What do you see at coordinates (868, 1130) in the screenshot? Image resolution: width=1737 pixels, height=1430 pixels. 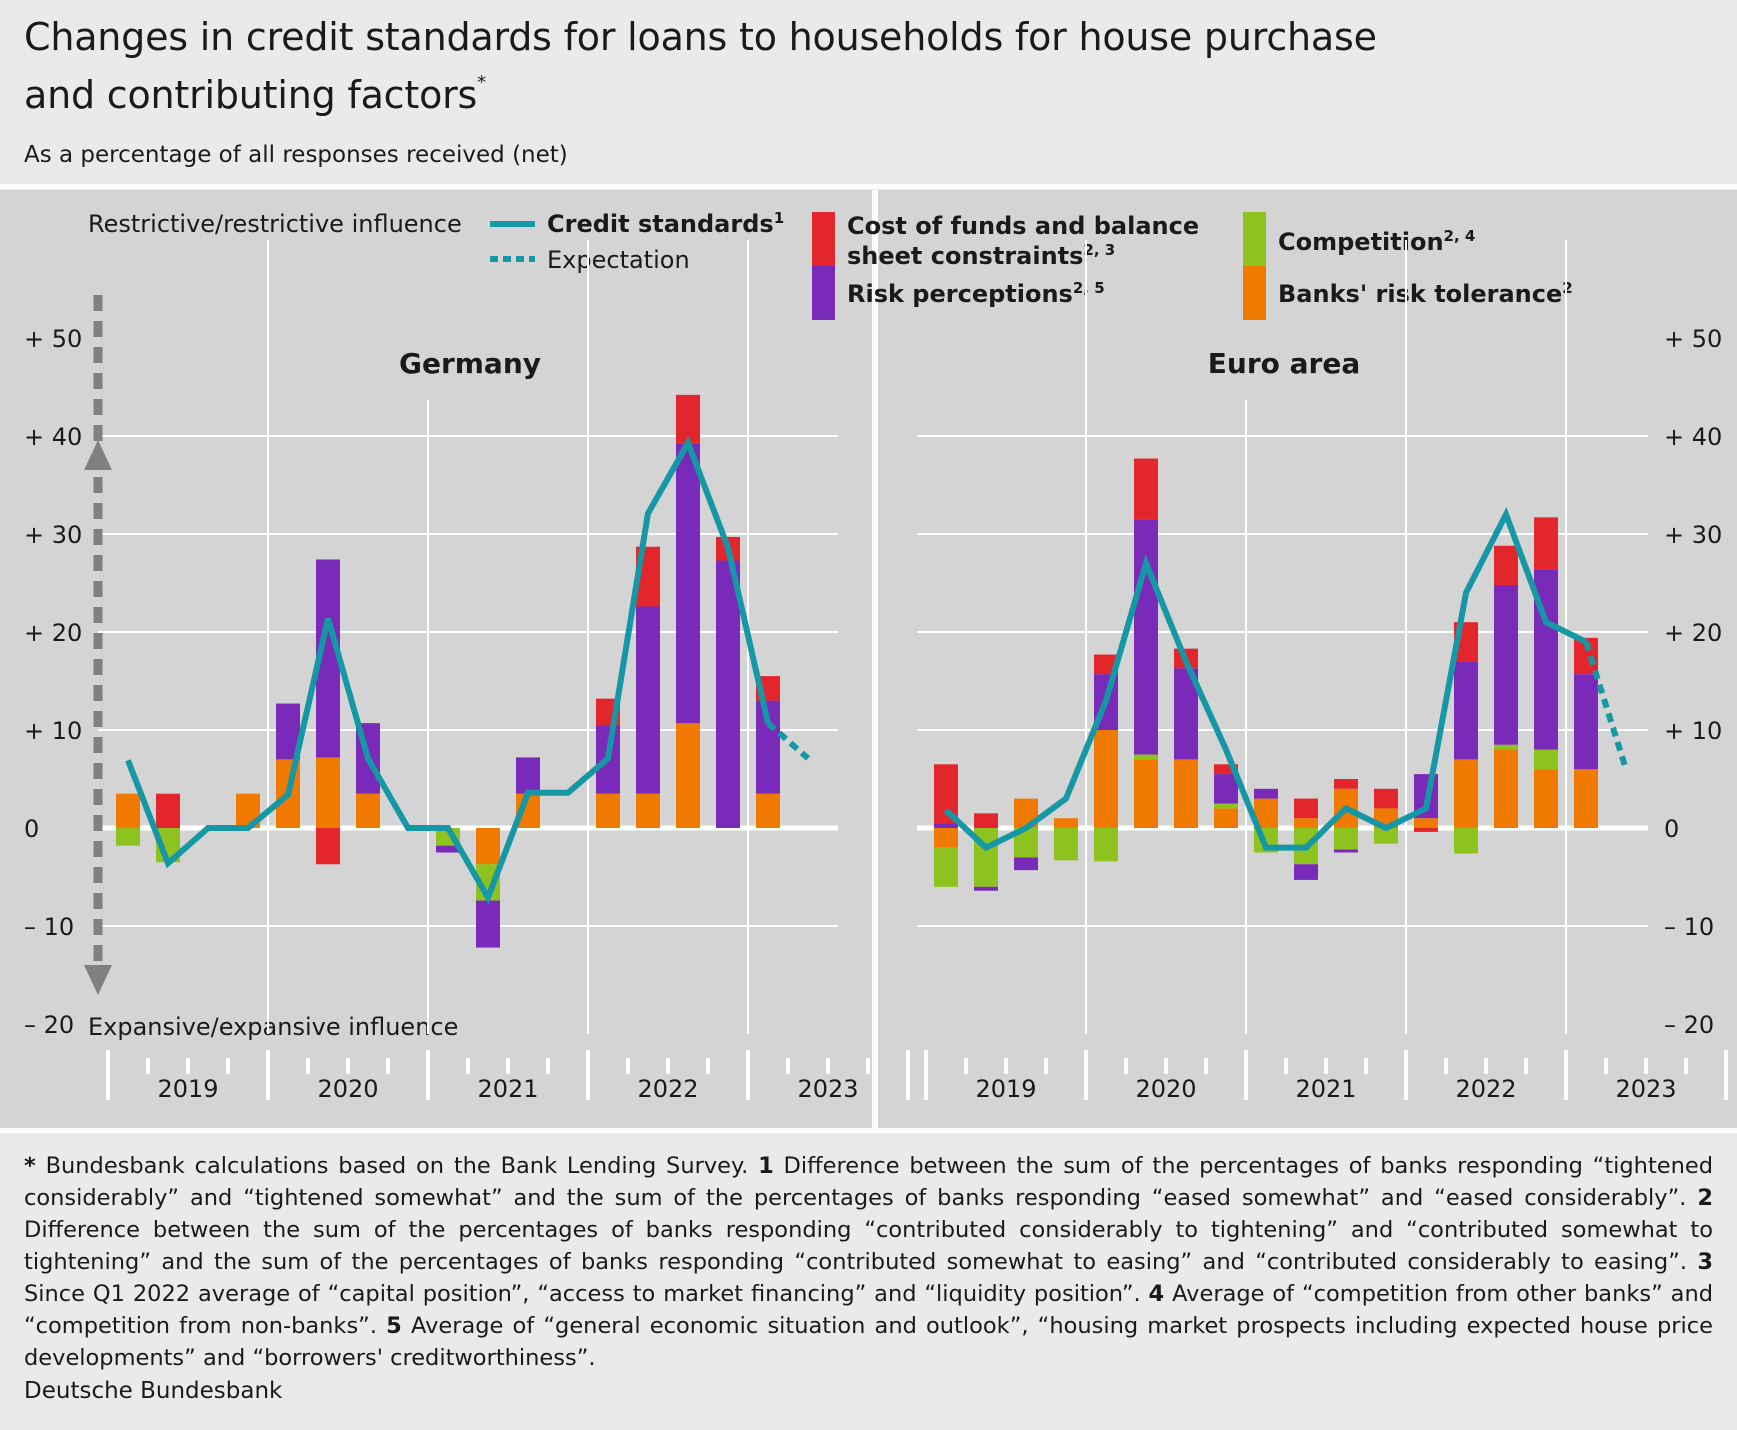 I see `bottom-rule` at bounding box center [868, 1130].